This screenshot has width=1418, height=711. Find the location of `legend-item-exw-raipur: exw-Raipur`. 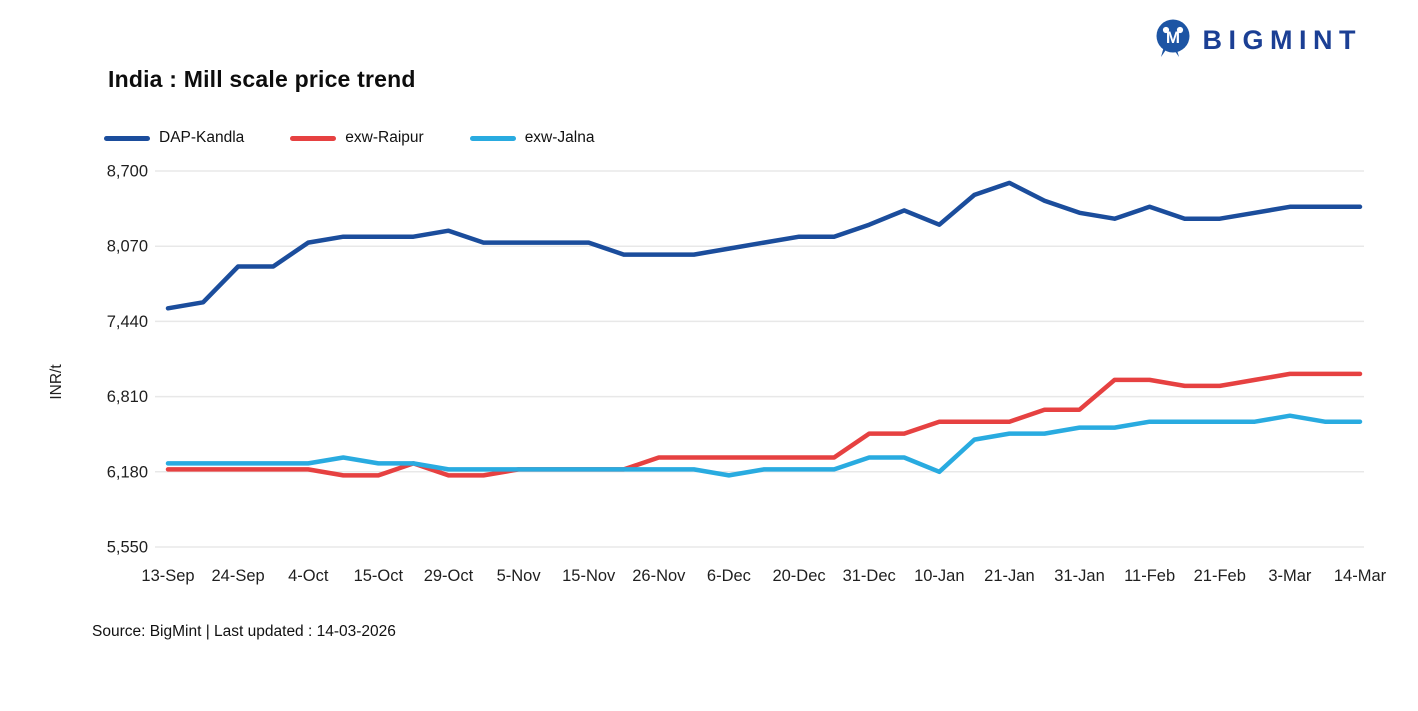

legend-item-exw-raipur: exw-Raipur is located at coordinates (357, 138).